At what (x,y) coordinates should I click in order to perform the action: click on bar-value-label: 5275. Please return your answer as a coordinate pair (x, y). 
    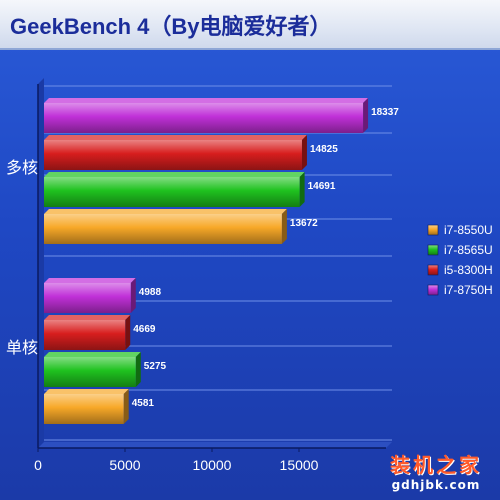
    Looking at the image, I should click on (155, 366).